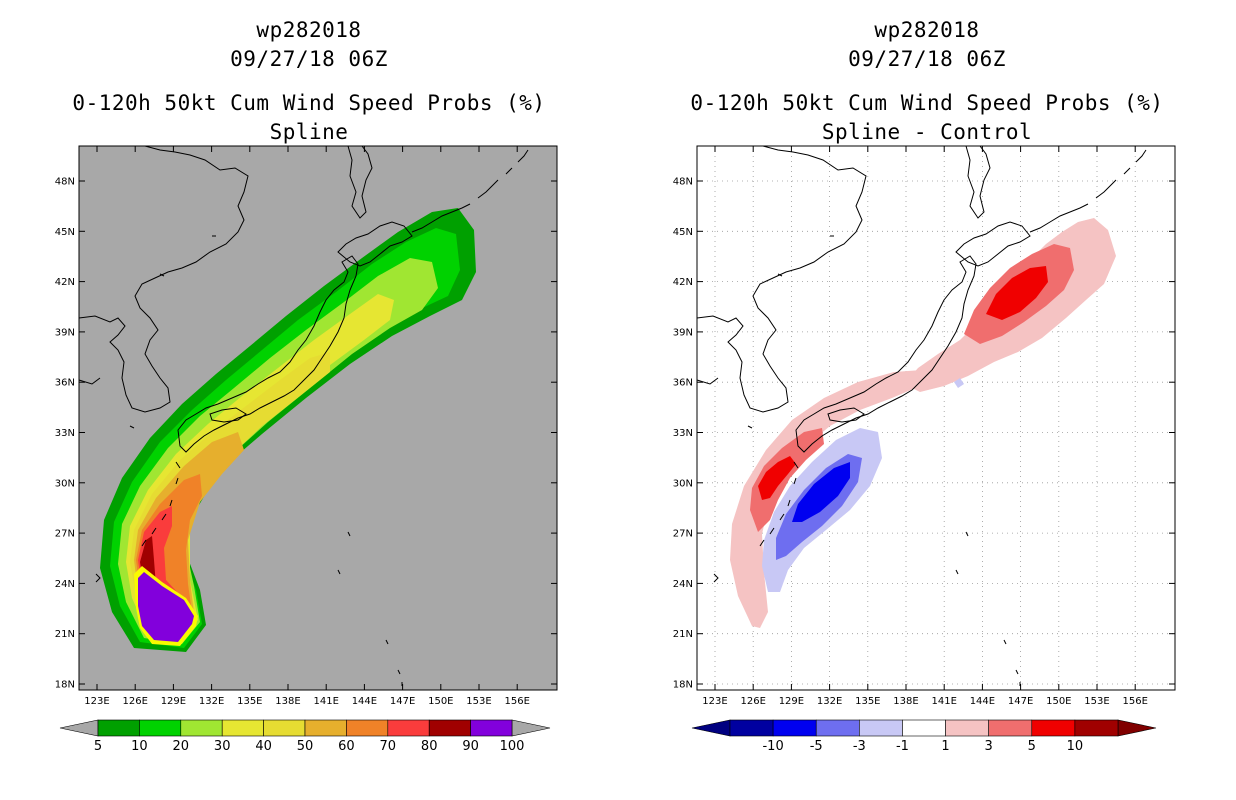 This screenshot has height=800, width=1236. I want to click on prob-level-90-core, so click(166, 607).